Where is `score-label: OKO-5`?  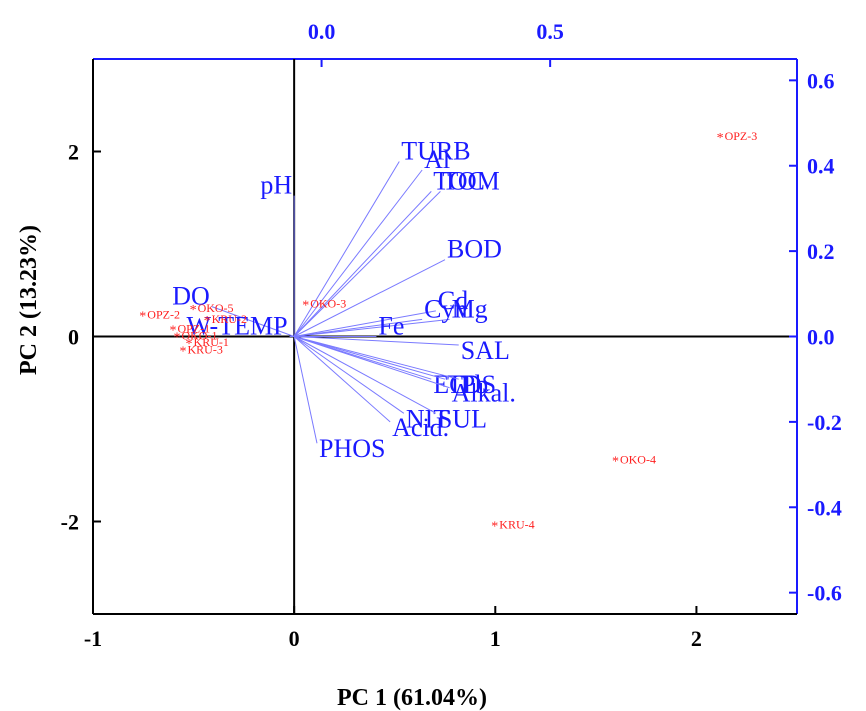 score-label: OKO-5 is located at coordinates (216, 308).